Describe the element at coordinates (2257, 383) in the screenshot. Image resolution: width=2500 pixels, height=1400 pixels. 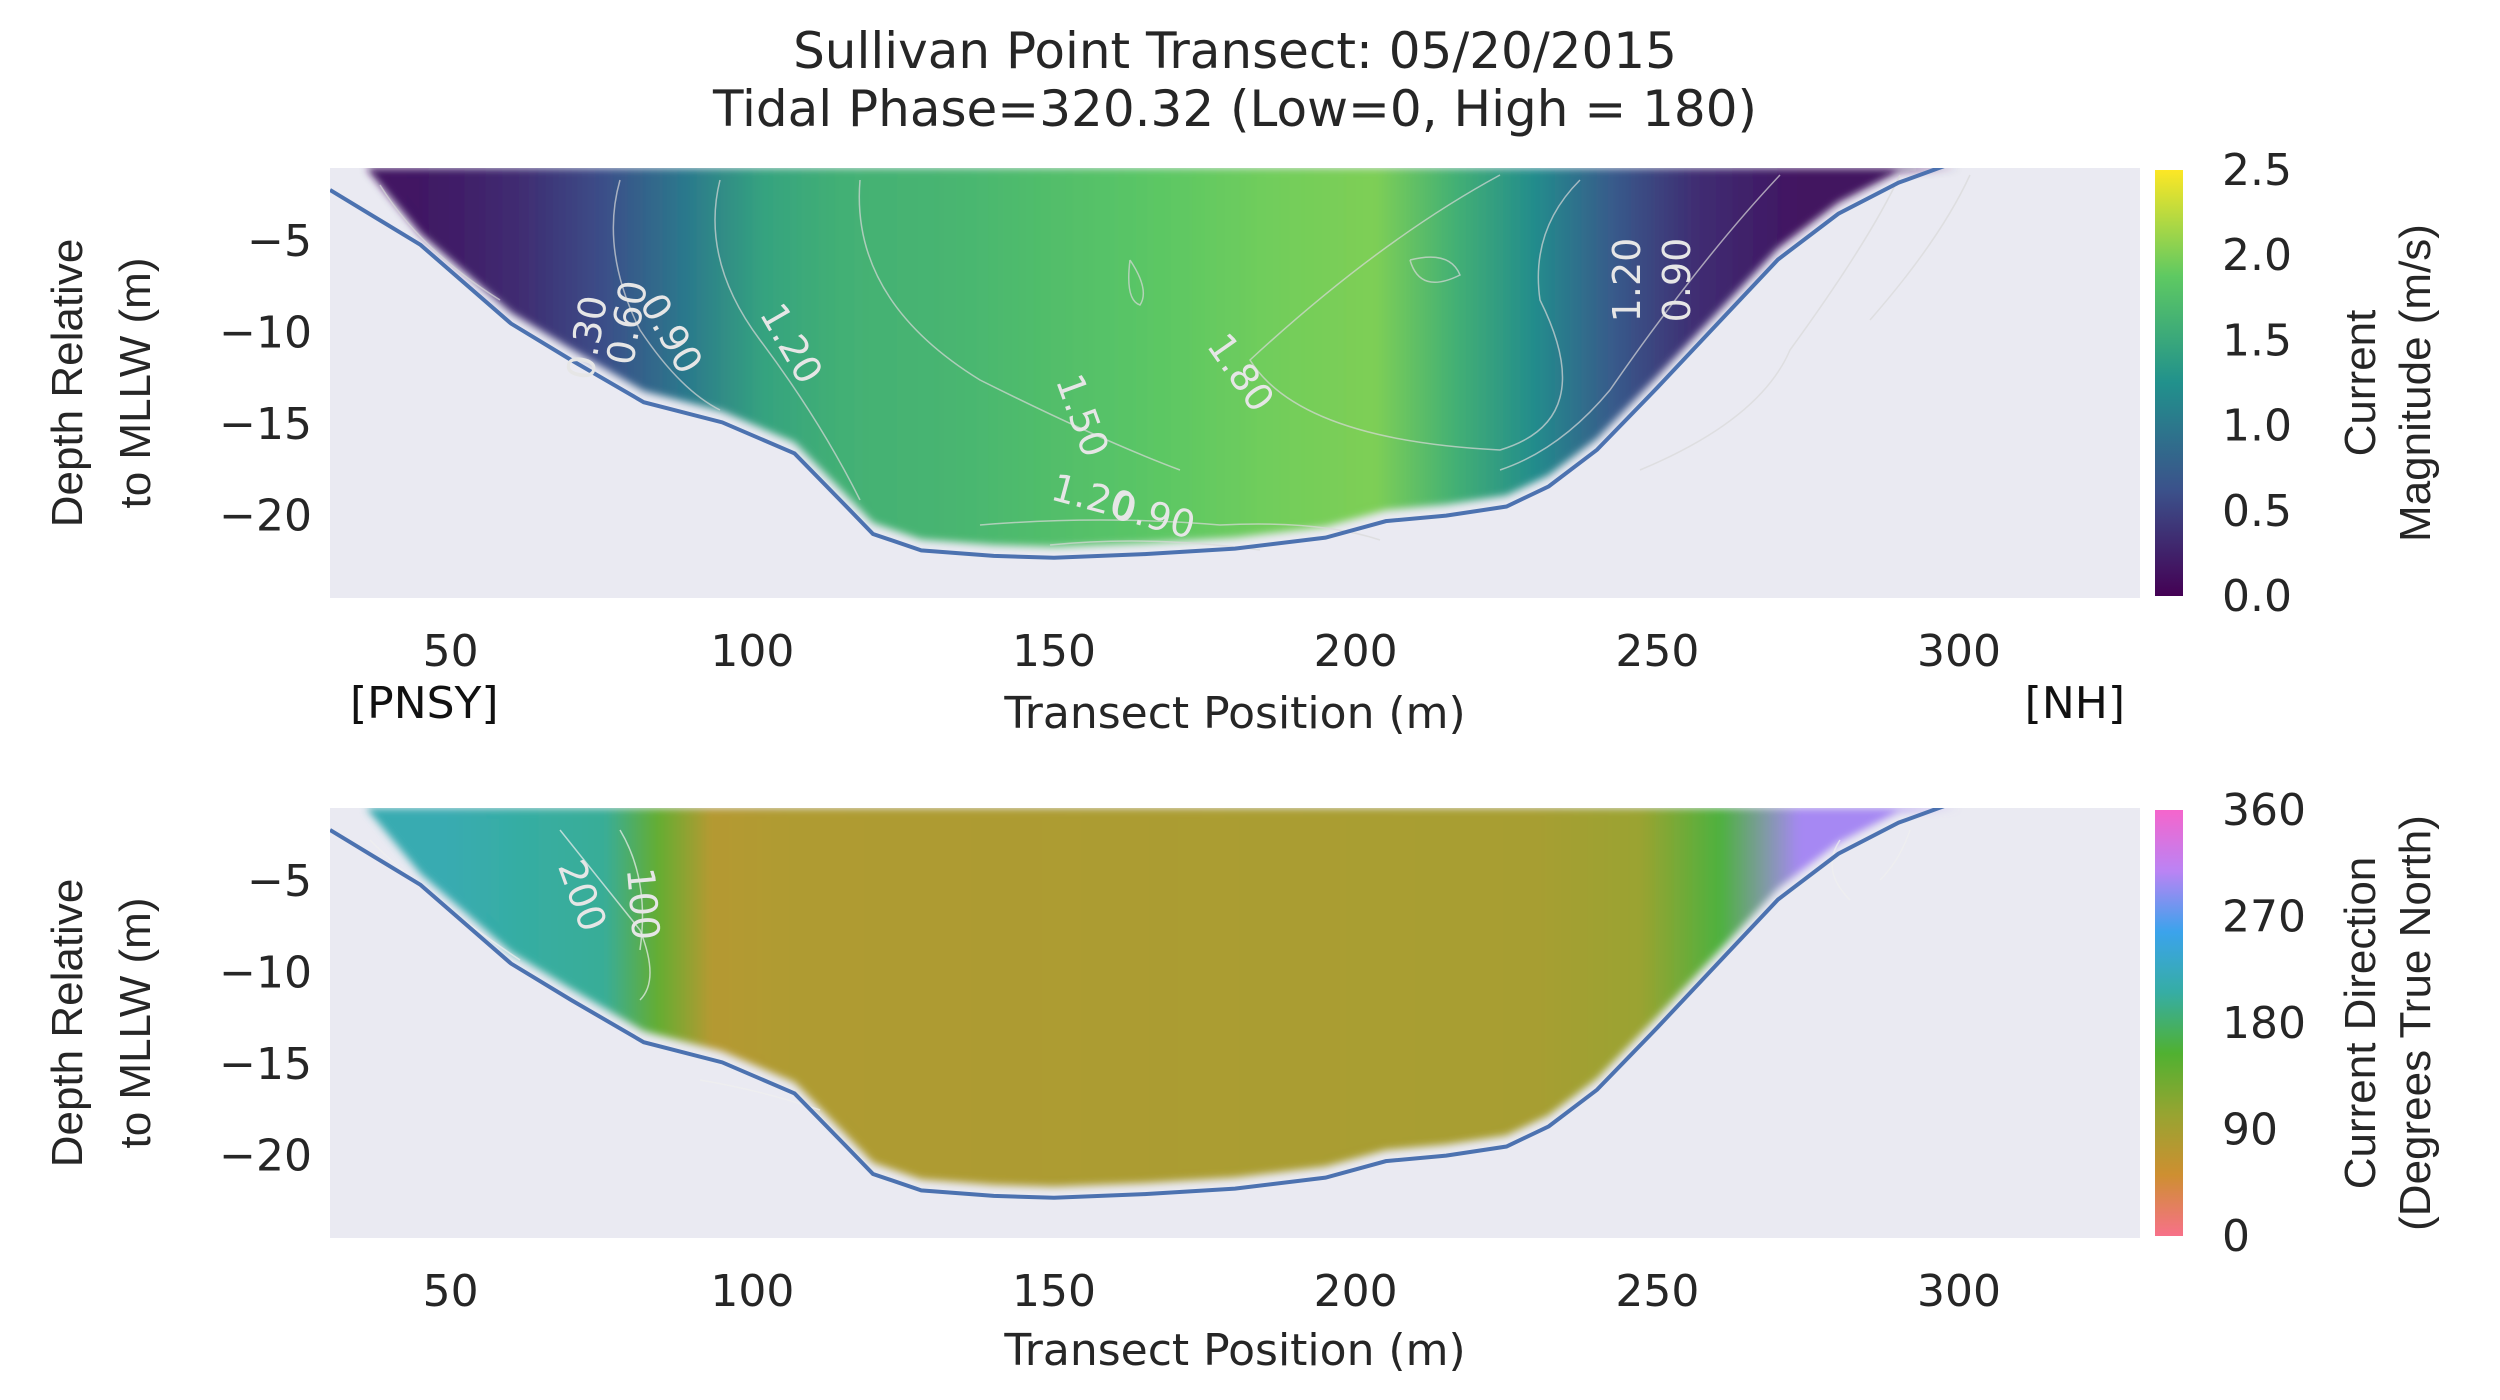
I see `colorbar-tick-labels: 0.0 0.5 1.0 1.5 2.0 2.5` at that location.